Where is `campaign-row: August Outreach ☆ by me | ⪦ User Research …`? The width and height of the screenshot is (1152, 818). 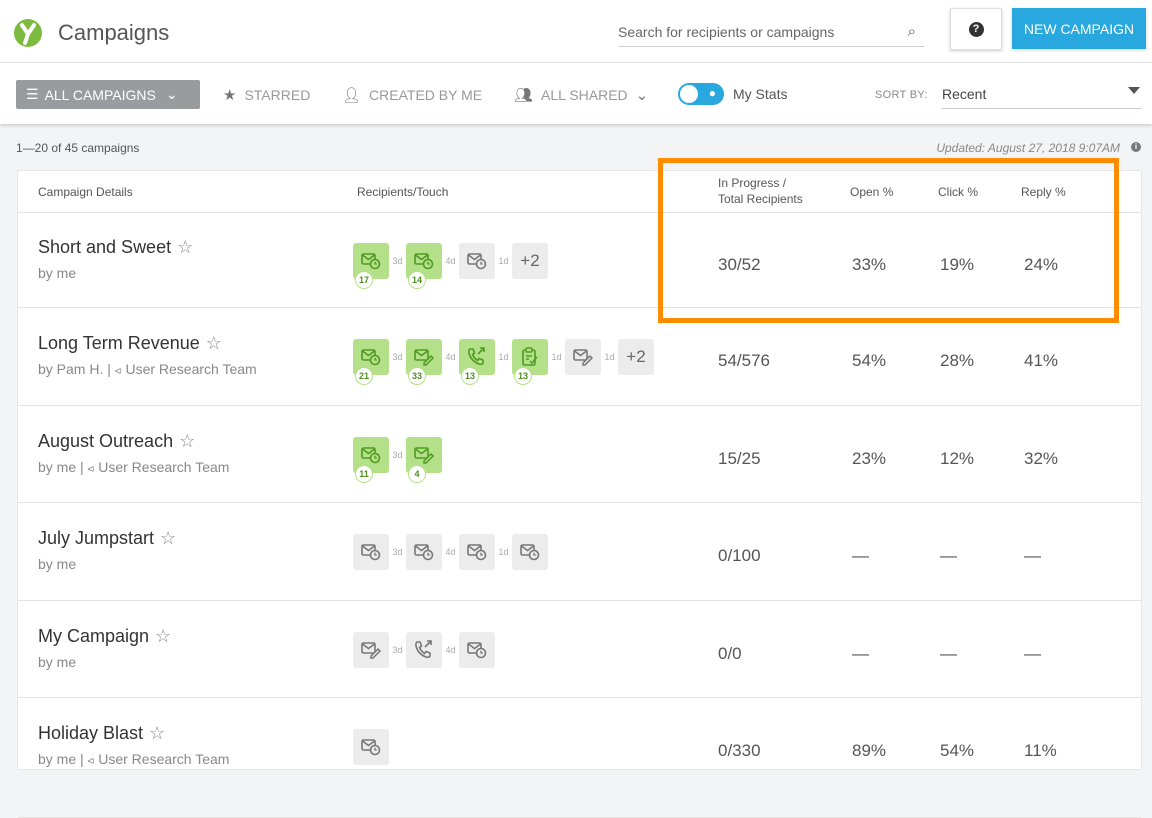 campaign-row: August Outreach ☆ by me | ⪦ User Research … is located at coordinates (579, 454).